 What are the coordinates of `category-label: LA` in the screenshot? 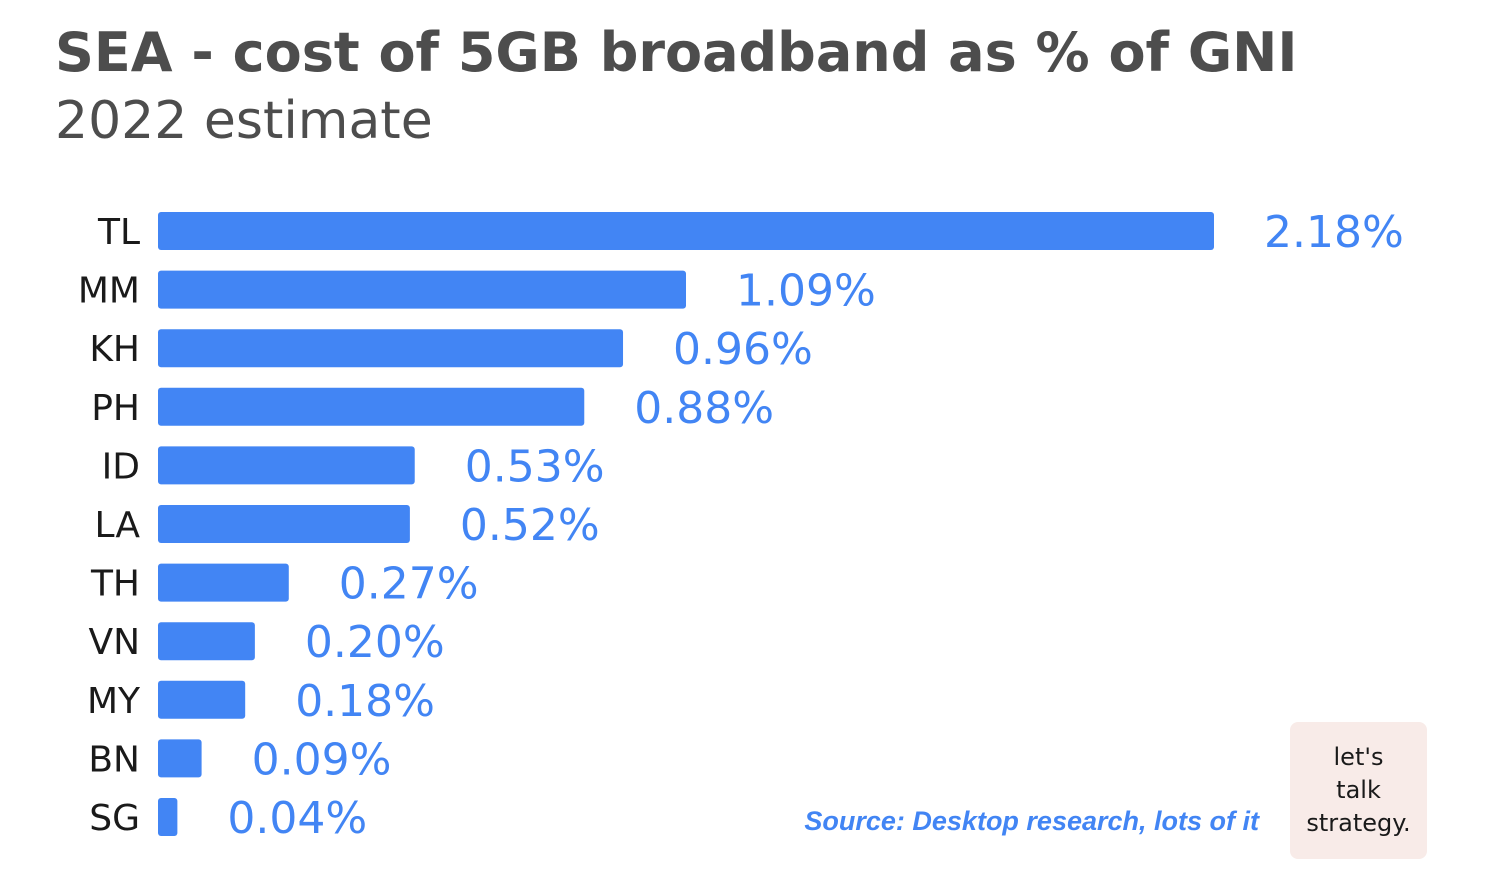 It's located at (117, 525).